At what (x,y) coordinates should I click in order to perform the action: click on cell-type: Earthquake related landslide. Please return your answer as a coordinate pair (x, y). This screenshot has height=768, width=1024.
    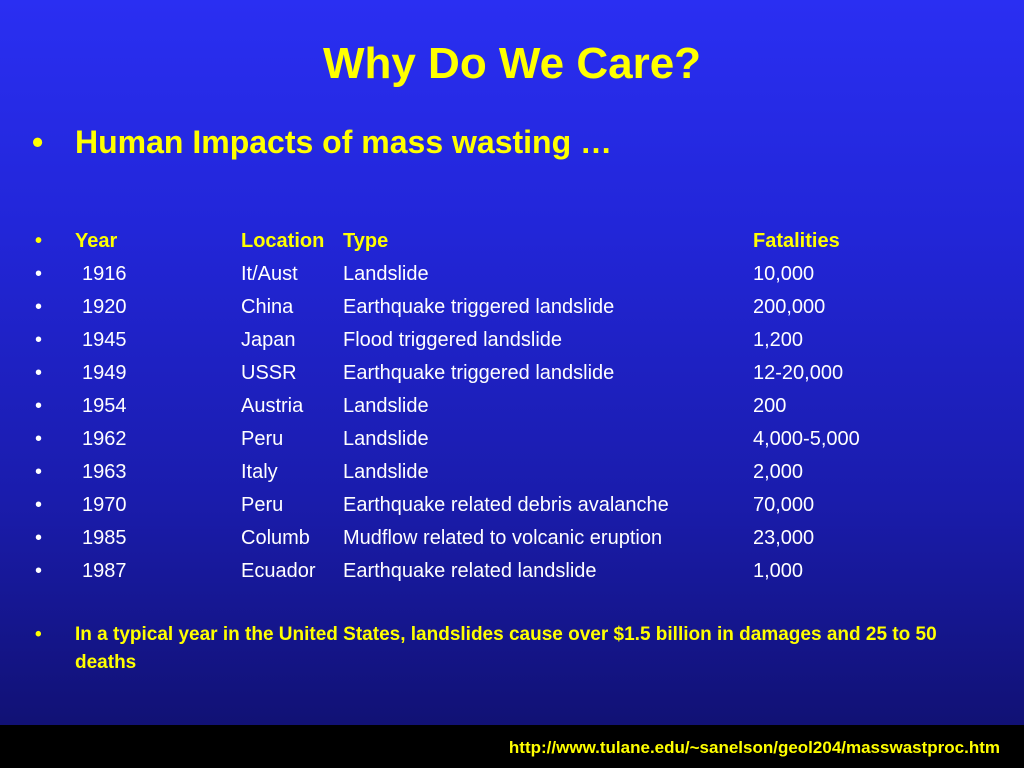
    Looking at the image, I should click on (470, 571).